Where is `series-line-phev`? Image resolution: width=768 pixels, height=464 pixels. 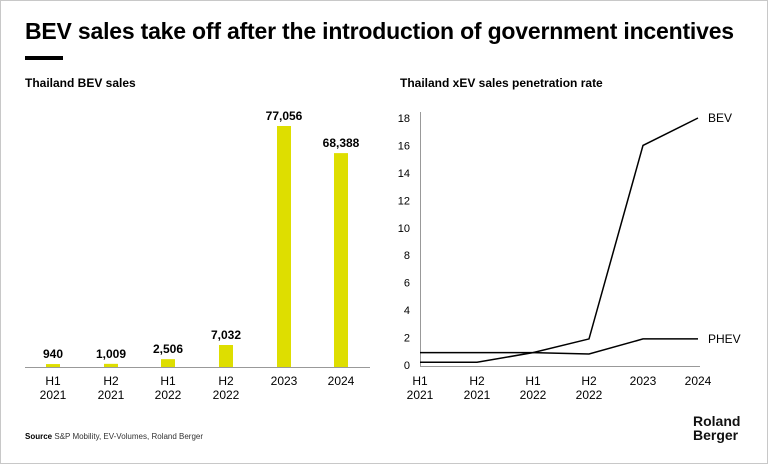 series-line-phev is located at coordinates (559, 346).